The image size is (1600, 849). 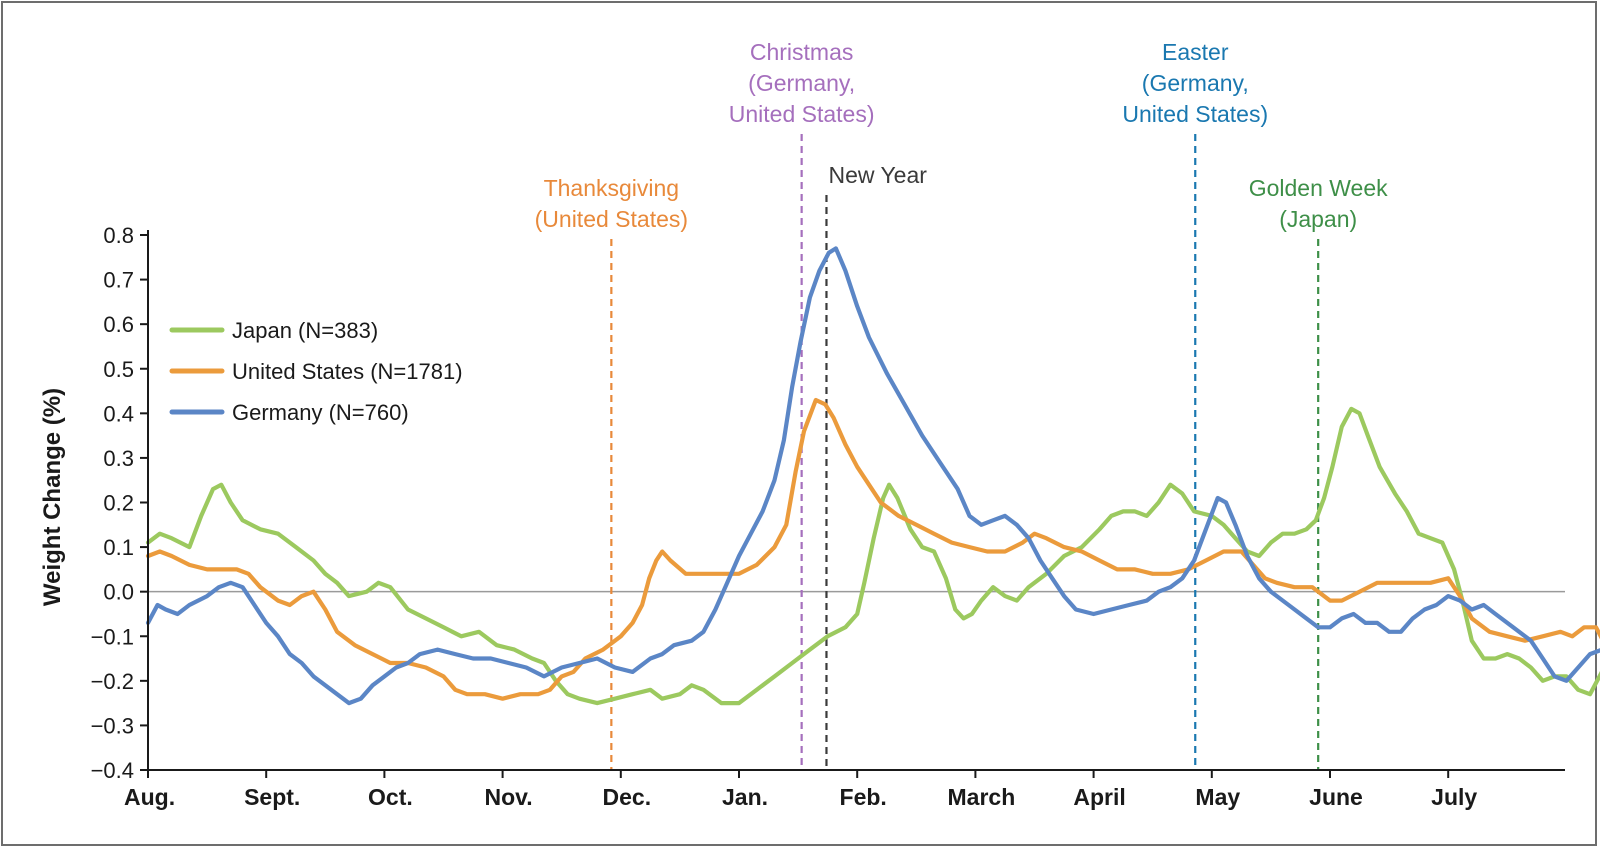 What do you see at coordinates (149, 797) in the screenshot?
I see `x-tick-label-0: Aug.` at bounding box center [149, 797].